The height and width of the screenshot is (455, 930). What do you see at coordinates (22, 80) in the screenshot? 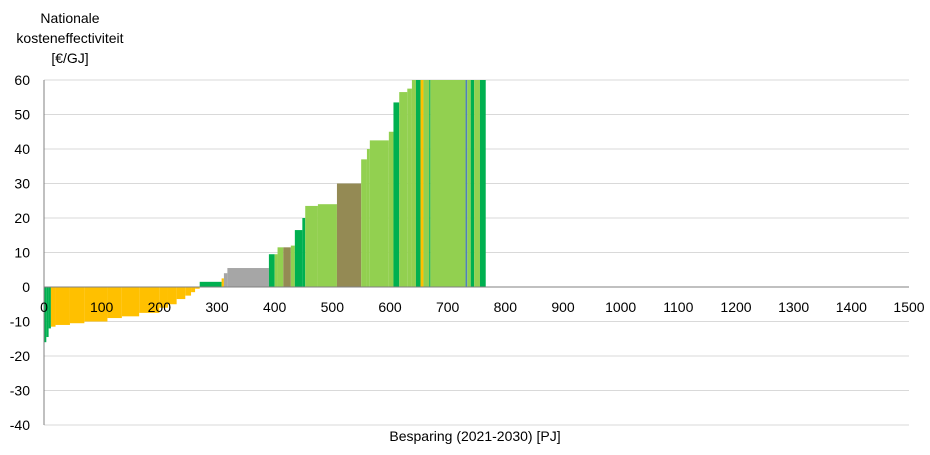
I see `y-tick-label: 60` at bounding box center [22, 80].